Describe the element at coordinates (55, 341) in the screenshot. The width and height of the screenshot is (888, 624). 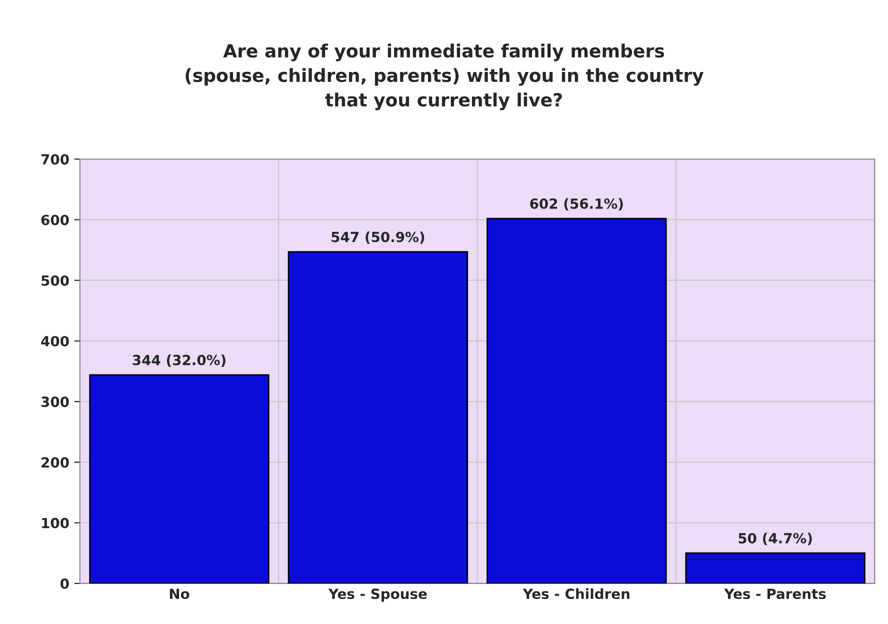
I see `y-tick-label: 400` at that location.